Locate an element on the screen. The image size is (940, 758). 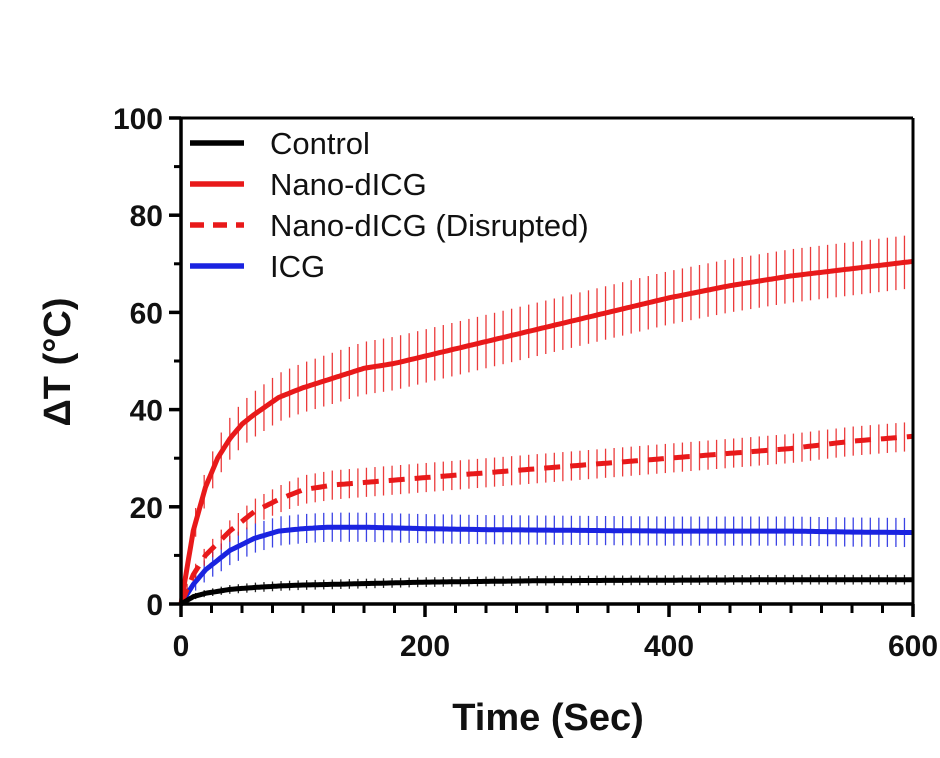
series-icg is located at coordinates (546, 559).